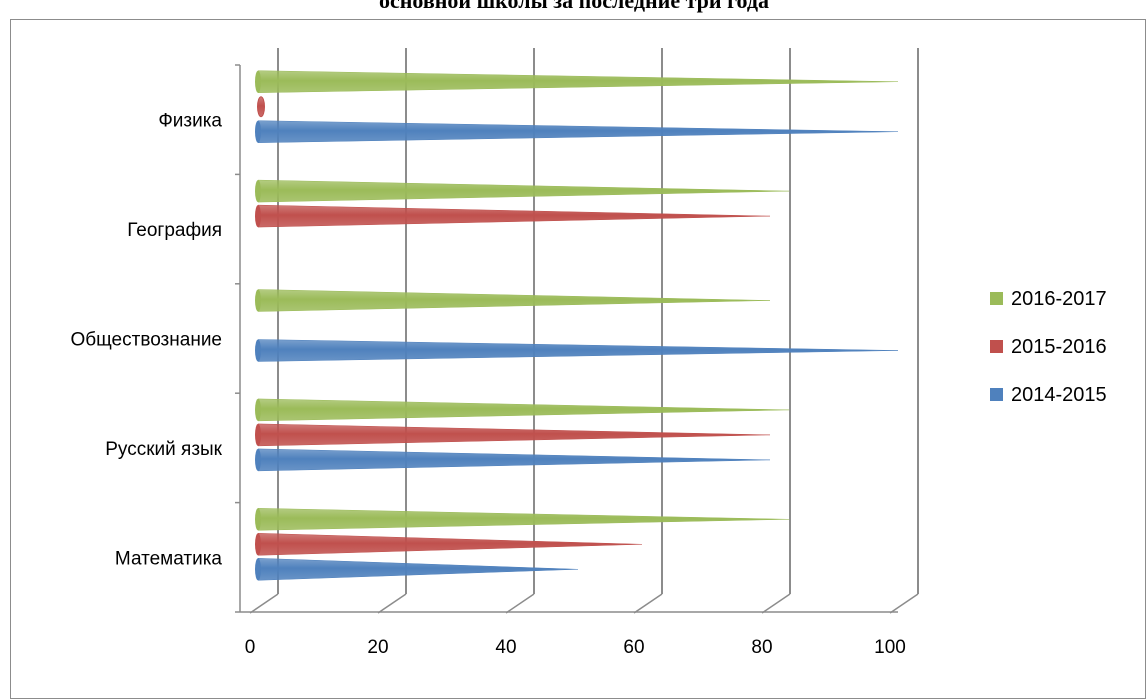 This screenshot has height=699, width=1148. I want to click on category-label: Русский язык, so click(163, 449).